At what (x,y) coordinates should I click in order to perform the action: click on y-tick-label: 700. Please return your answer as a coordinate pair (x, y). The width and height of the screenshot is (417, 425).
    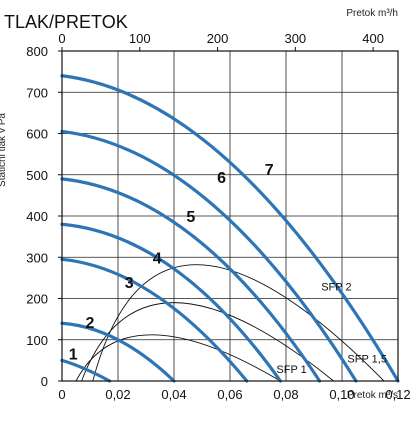
    Looking at the image, I should click on (37, 92).